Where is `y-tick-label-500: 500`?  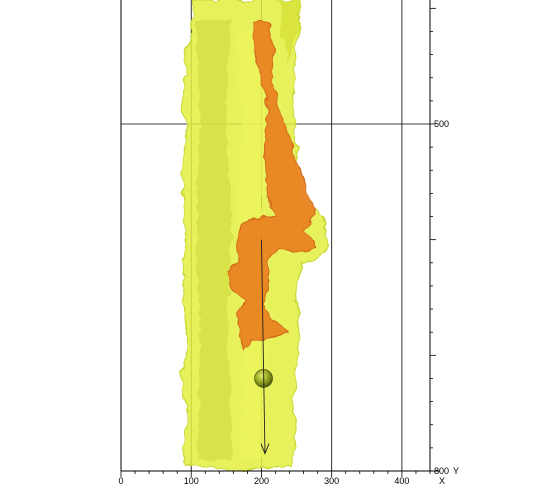 y-tick-label-500: 500 is located at coordinates (441, 124).